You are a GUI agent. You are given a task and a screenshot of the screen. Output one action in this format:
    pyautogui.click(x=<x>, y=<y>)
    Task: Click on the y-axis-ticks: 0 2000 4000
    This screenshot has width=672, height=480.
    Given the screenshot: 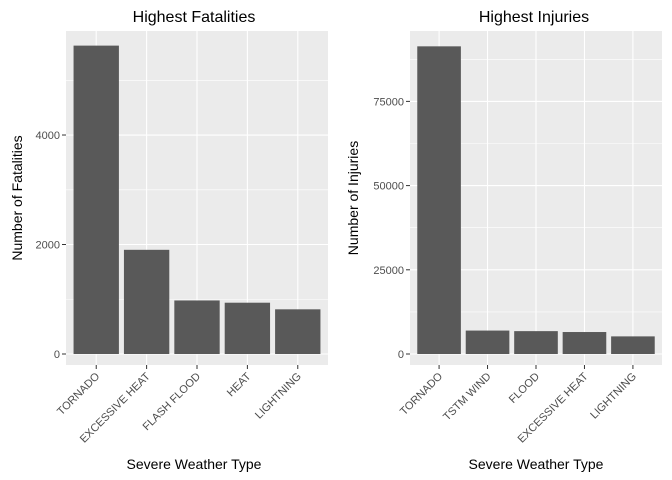 What is the action you would take?
    pyautogui.click(x=51, y=245)
    